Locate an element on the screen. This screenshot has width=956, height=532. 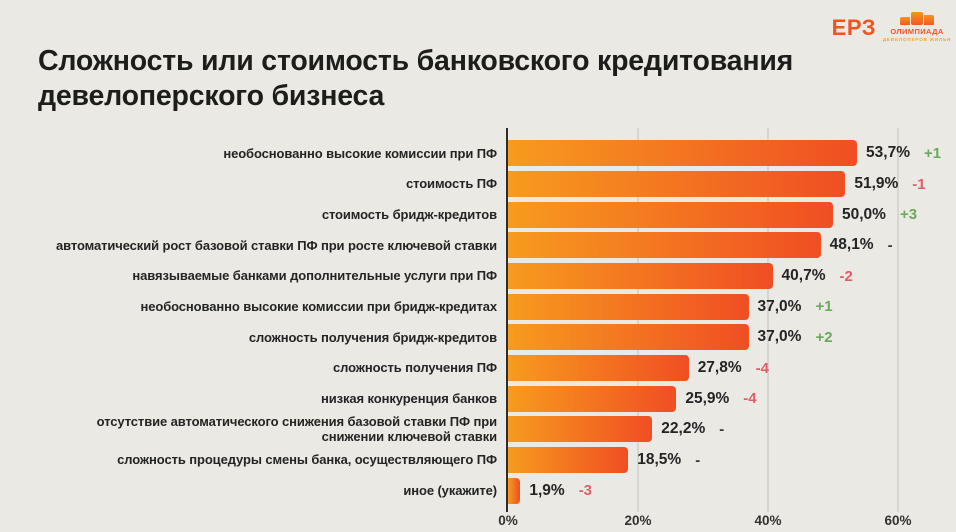
change-indicator: +3 is located at coordinates (908, 215).